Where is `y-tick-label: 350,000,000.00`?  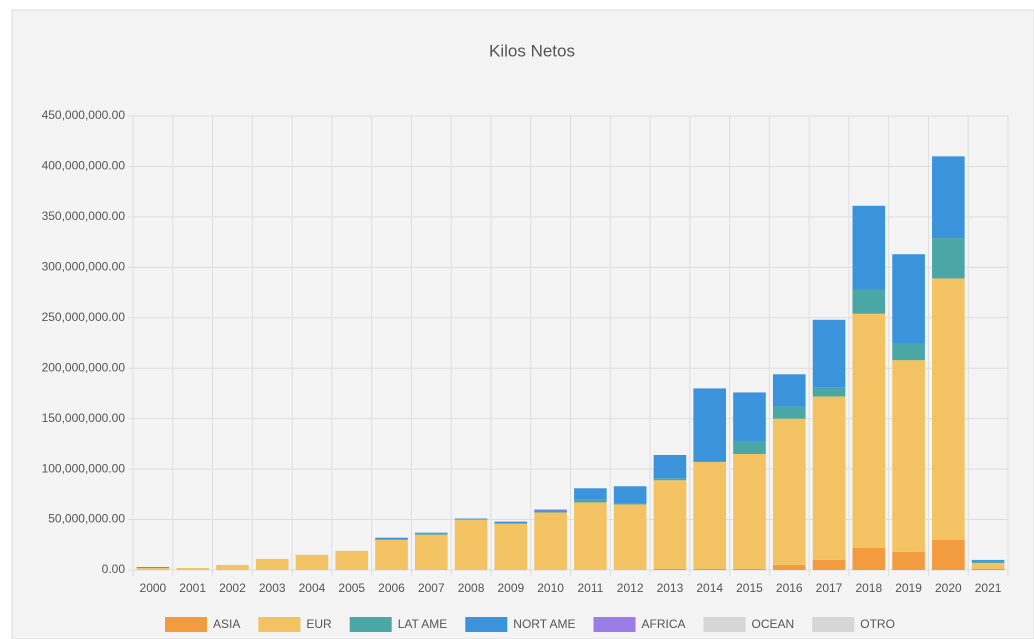 y-tick-label: 350,000,000.00 is located at coordinates (84, 216).